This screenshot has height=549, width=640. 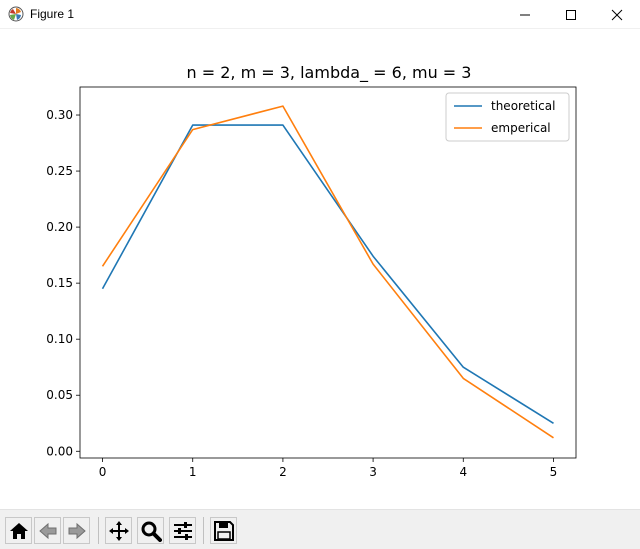 I want to click on home-button, so click(x=18, y=530).